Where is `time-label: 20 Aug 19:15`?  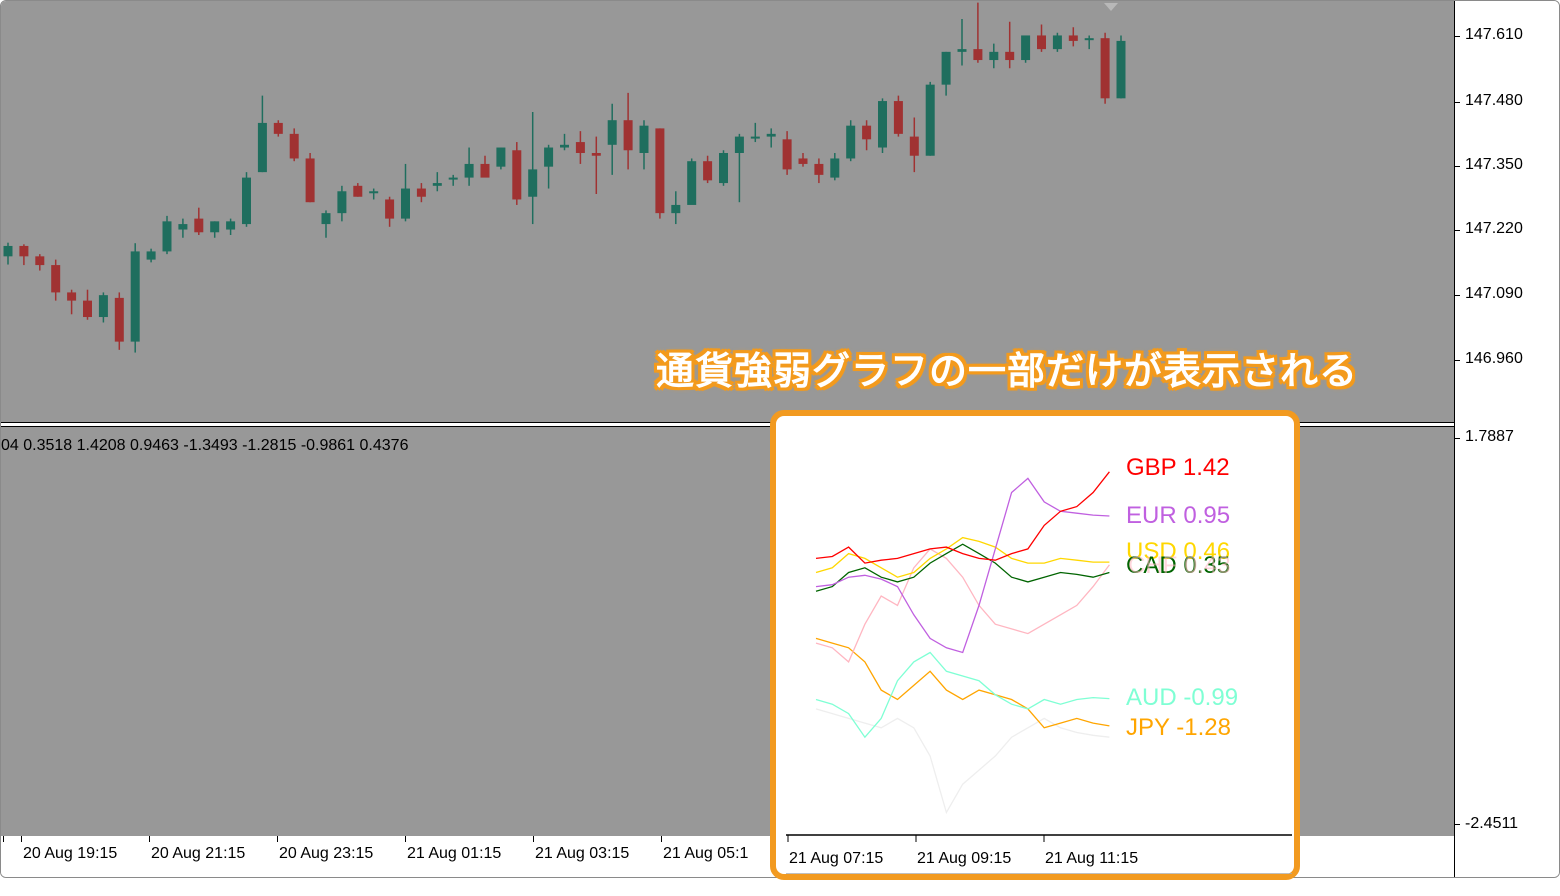 time-label: 20 Aug 19:15 is located at coordinates (70, 853).